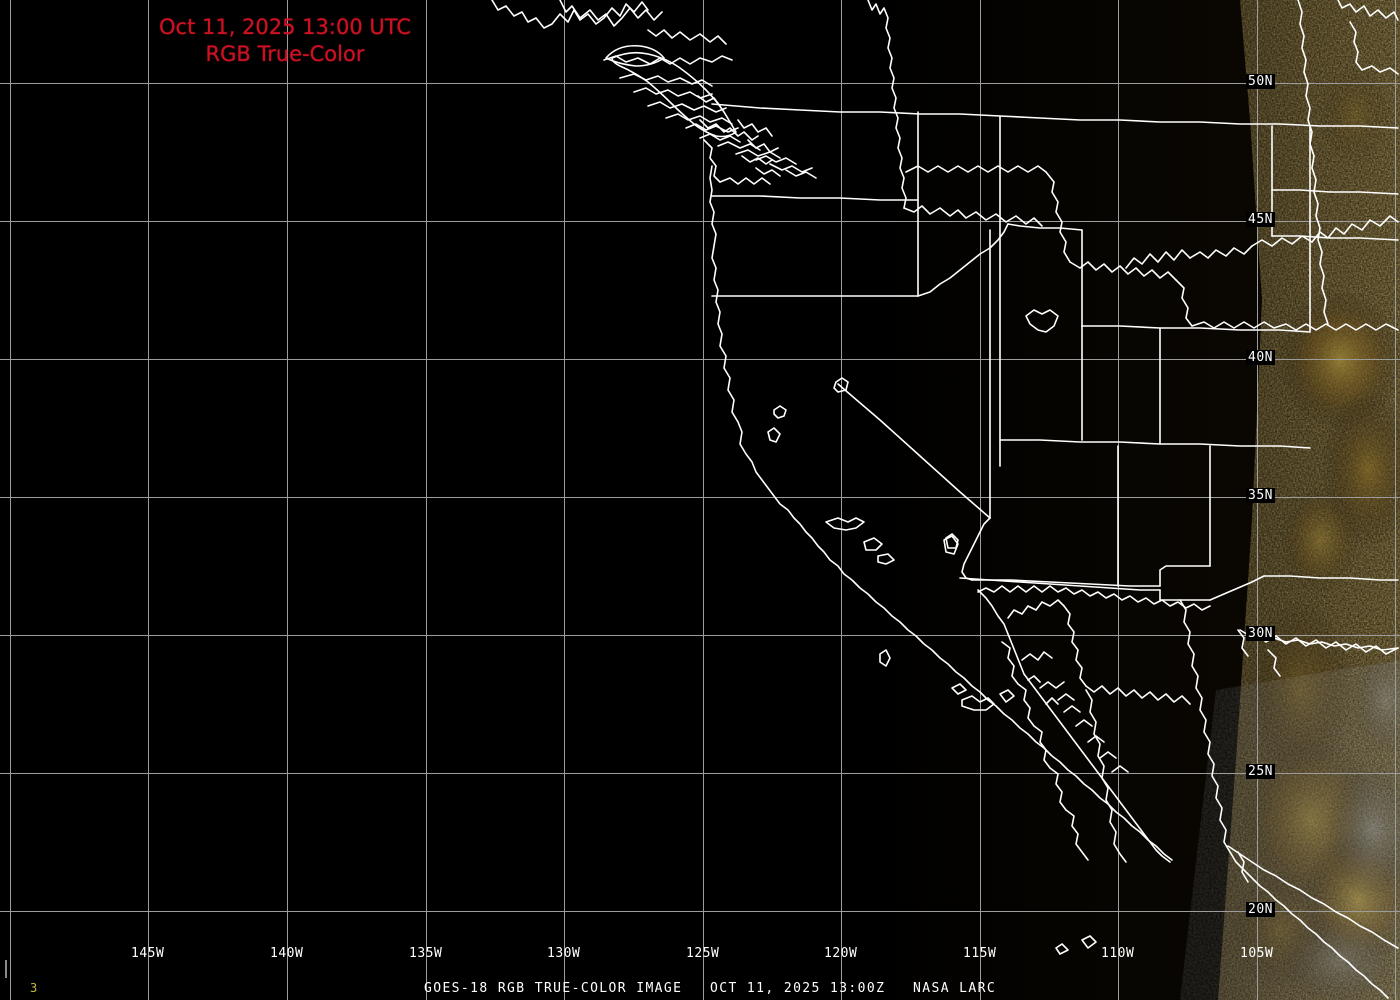  What do you see at coordinates (1257, 953) in the screenshot?
I see `lon-label-105w: 105W` at bounding box center [1257, 953].